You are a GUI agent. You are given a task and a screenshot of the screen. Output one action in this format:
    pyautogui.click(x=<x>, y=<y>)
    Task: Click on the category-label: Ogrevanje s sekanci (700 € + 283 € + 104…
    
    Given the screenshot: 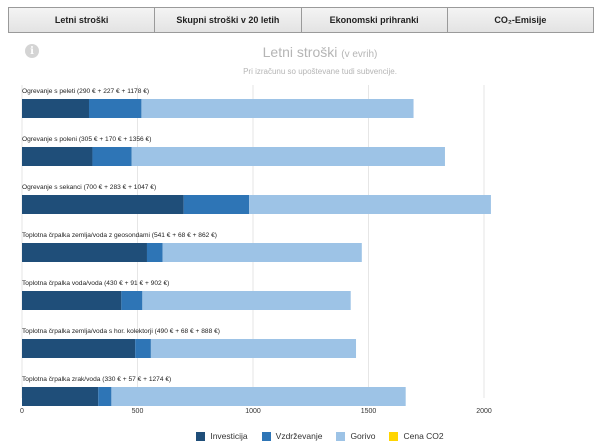 What is the action you would take?
    pyautogui.click(x=89, y=187)
    